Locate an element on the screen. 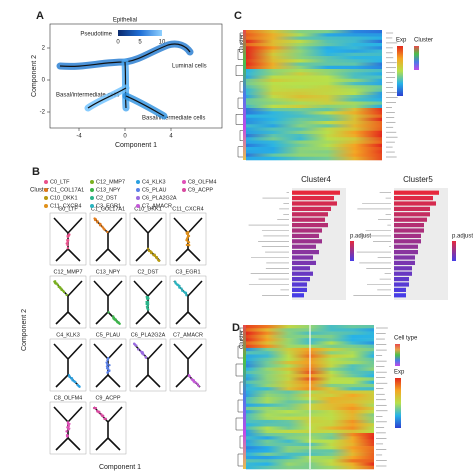 The height and width of the screenshot is (474, 474). subplot-title: C13_NPY is located at coordinates (108, 272).